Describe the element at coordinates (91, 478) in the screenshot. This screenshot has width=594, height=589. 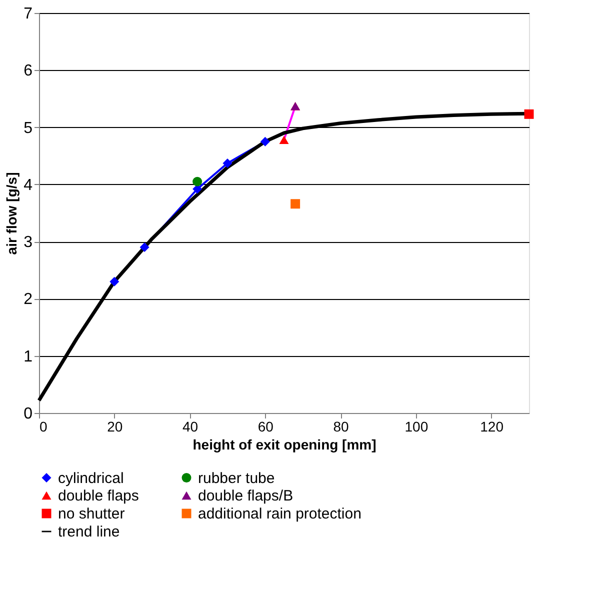
I see `legend-label: cylindrical` at that location.